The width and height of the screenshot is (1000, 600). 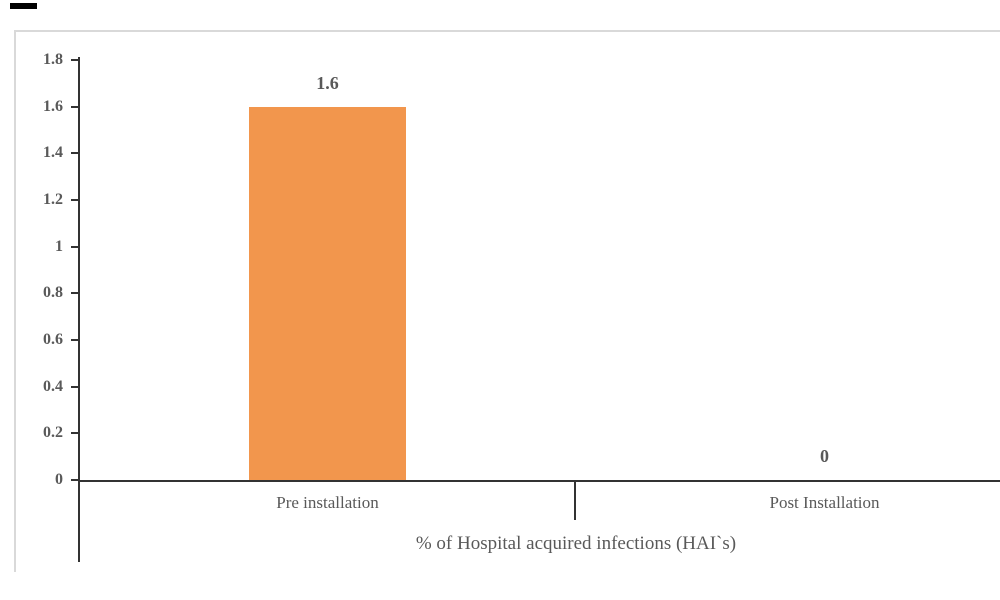 I want to click on category-divider, so click(x=575, y=501).